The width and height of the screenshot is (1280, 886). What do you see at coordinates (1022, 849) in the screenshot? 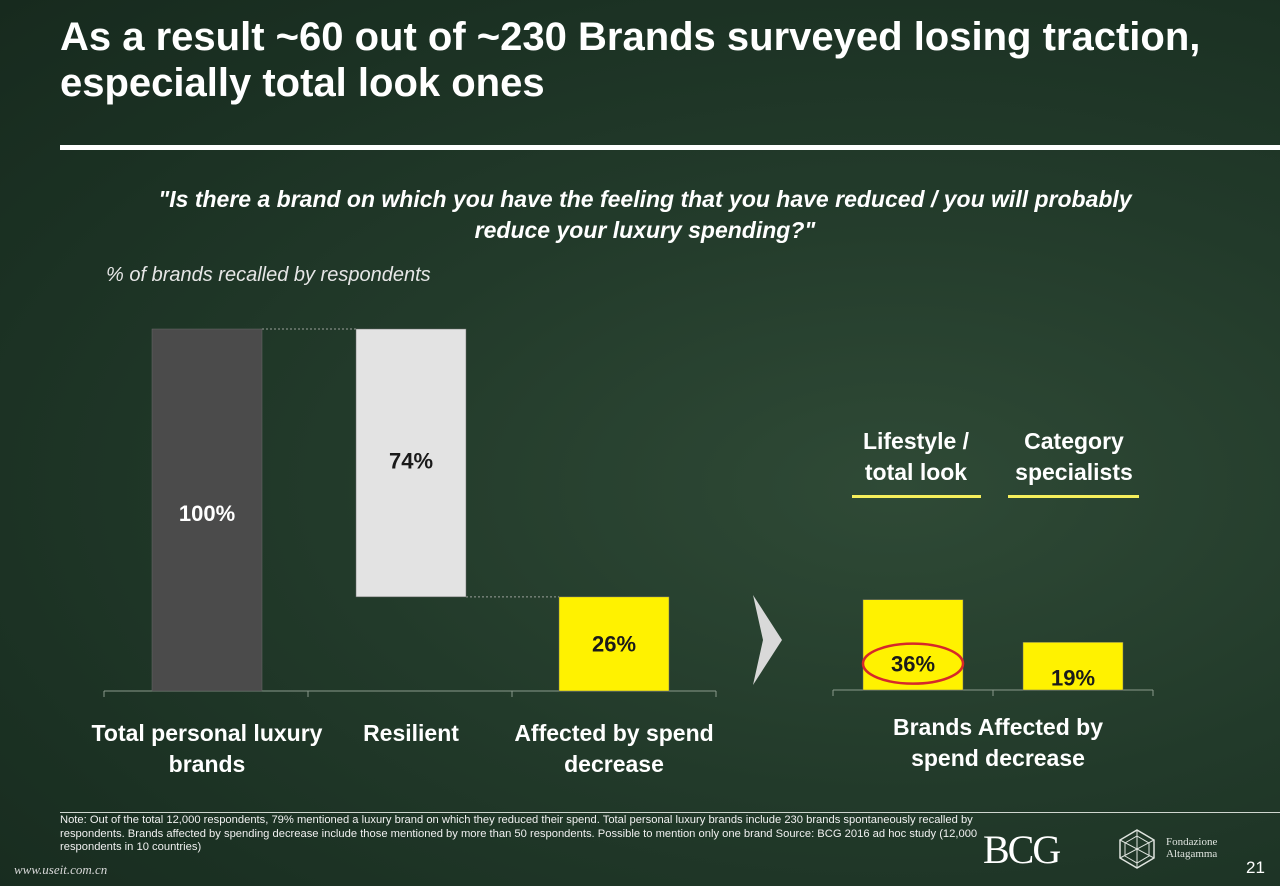
I see `bcg-logo: BCG` at bounding box center [1022, 849].